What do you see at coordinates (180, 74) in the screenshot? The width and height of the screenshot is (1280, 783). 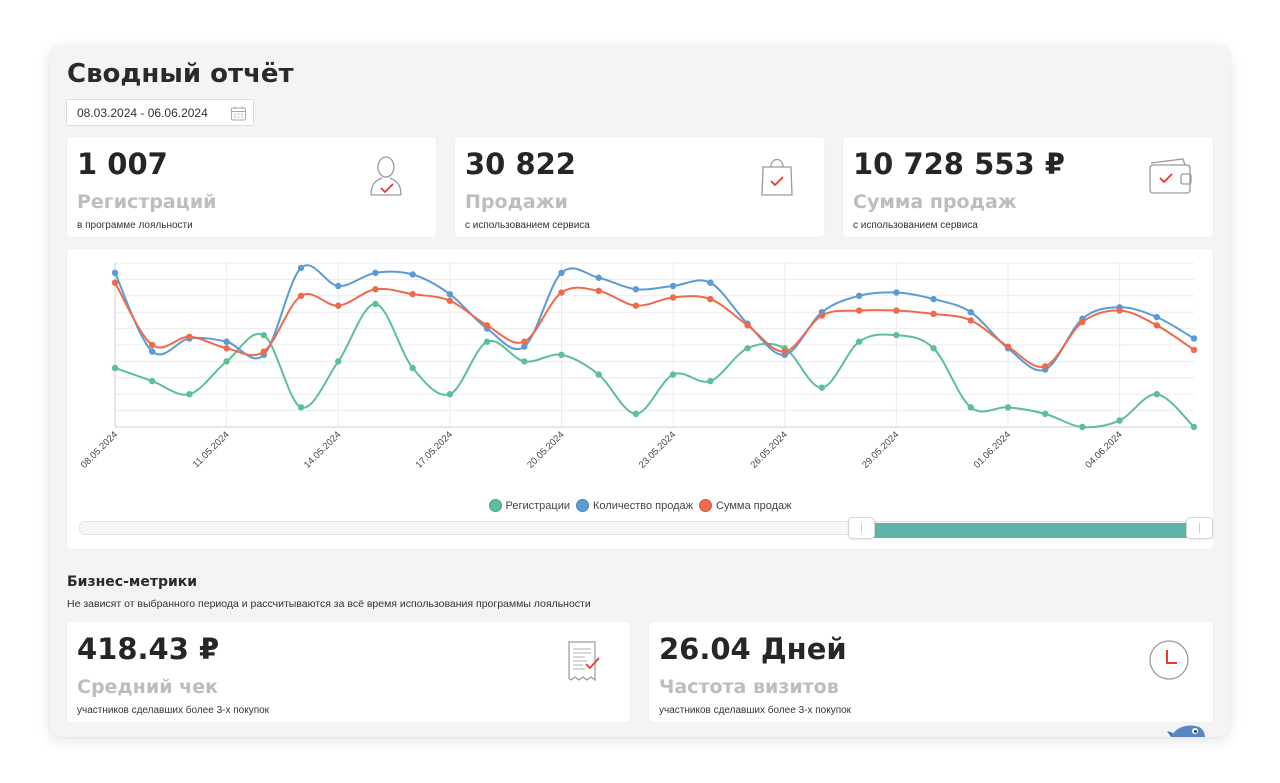 I see `page-title: Сводный отчёт` at bounding box center [180, 74].